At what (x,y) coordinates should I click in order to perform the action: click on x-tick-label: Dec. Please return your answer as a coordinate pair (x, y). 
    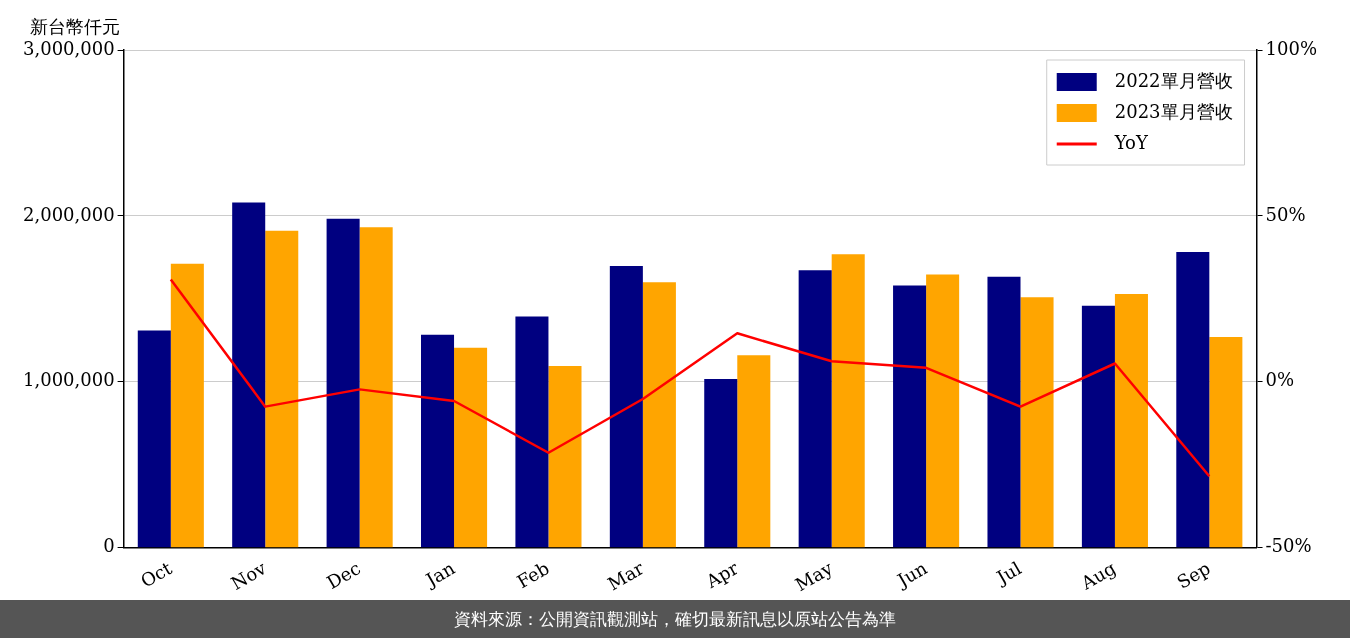
    Looking at the image, I should click on (343, 575).